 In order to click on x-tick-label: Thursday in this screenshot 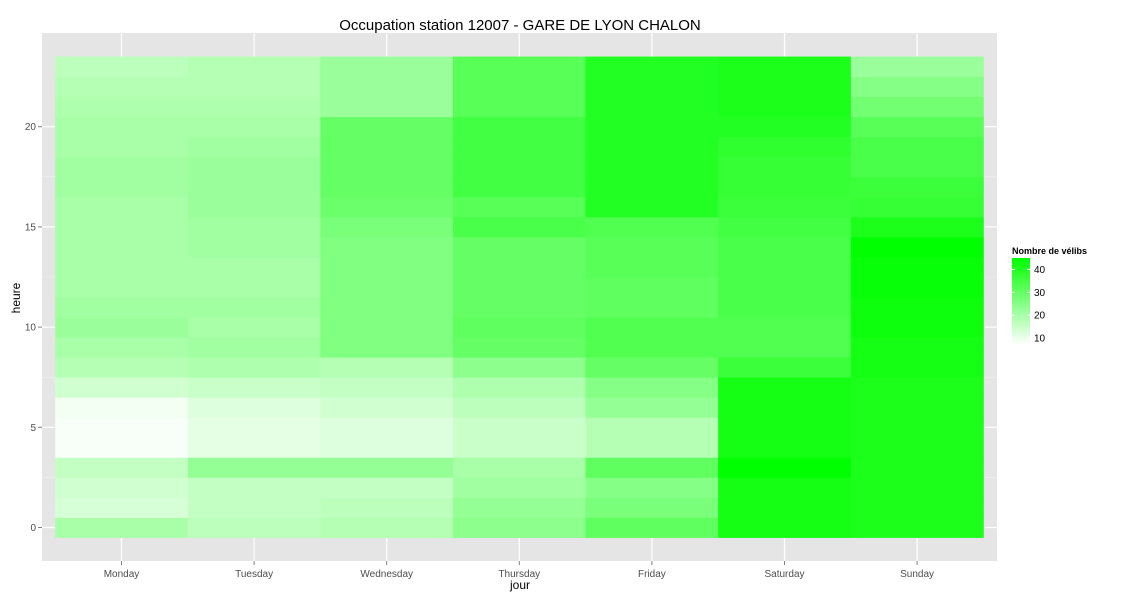, I will do `click(519, 574)`.